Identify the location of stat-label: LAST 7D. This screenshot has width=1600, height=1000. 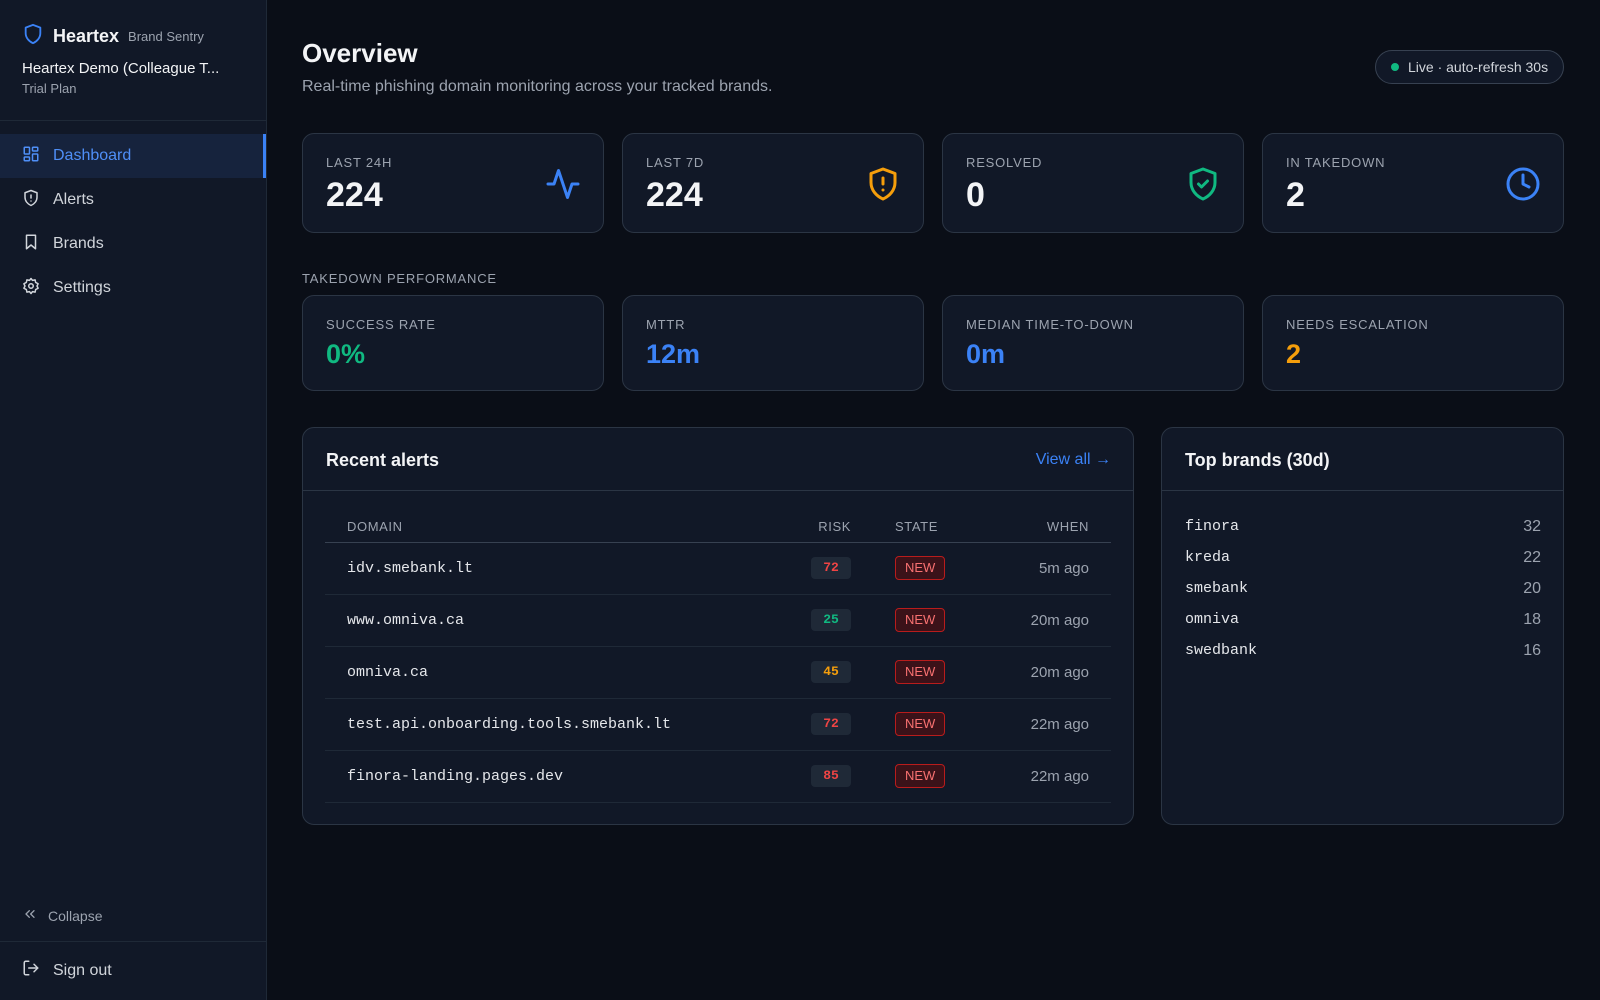
(675, 162).